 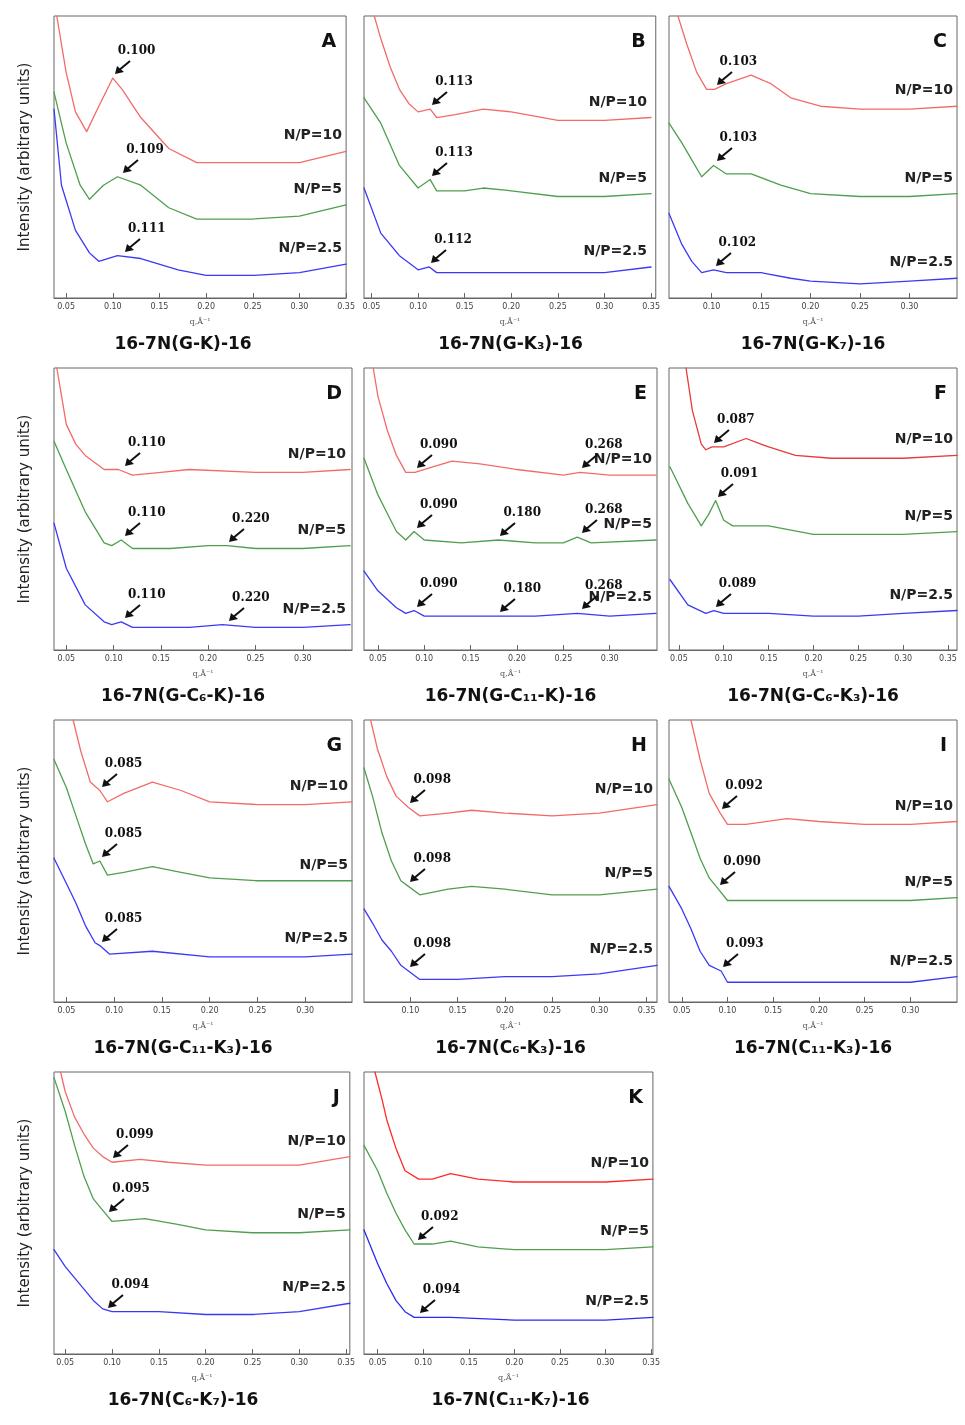 What do you see at coordinates (737, 582) in the screenshot?
I see `annotation: 0.089` at bounding box center [737, 582].